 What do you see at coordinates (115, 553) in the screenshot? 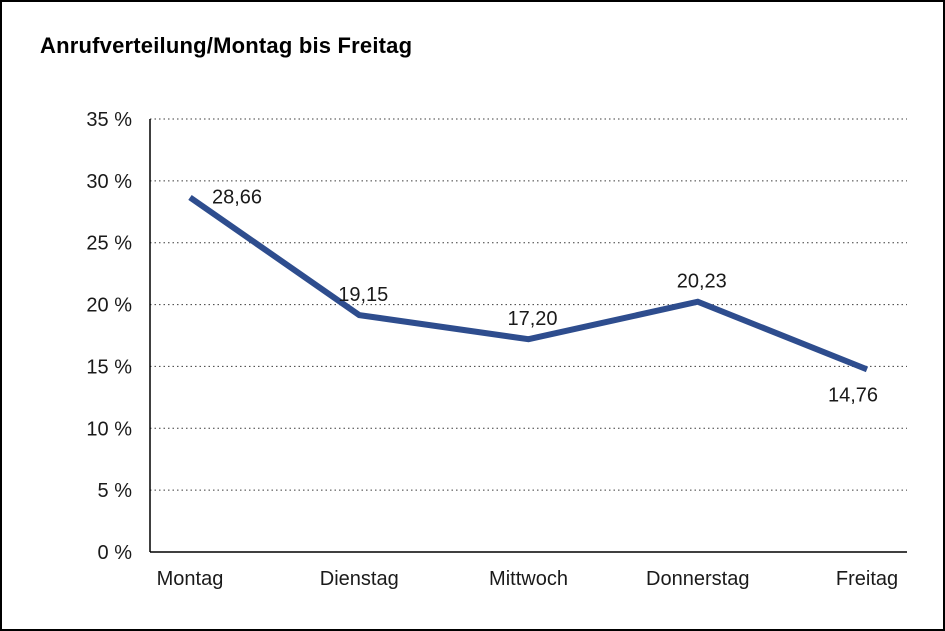
I see `y-tick-label: 0 %` at bounding box center [115, 553].